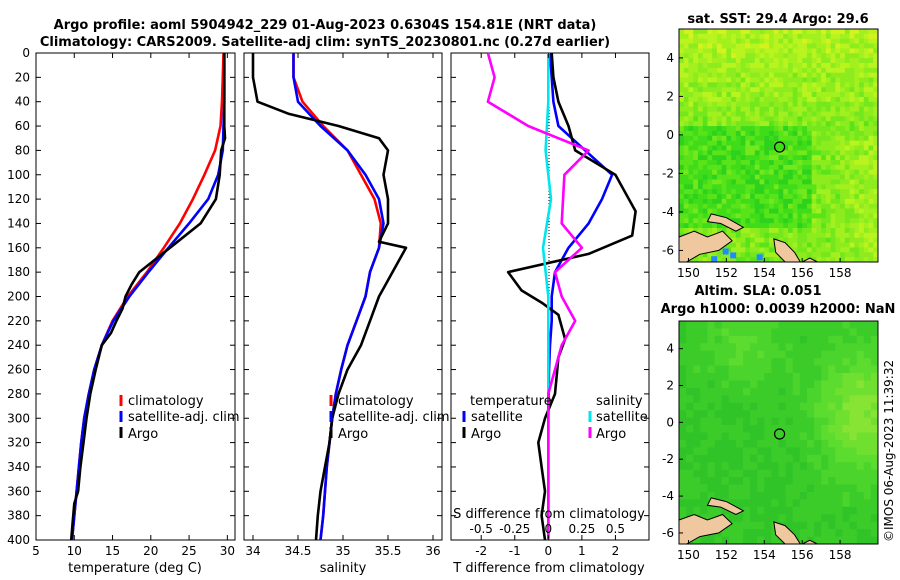 The image size is (900, 580). Describe the element at coordinates (764, 273) in the screenshot. I see `map-x-tick-label: 154` at that location.